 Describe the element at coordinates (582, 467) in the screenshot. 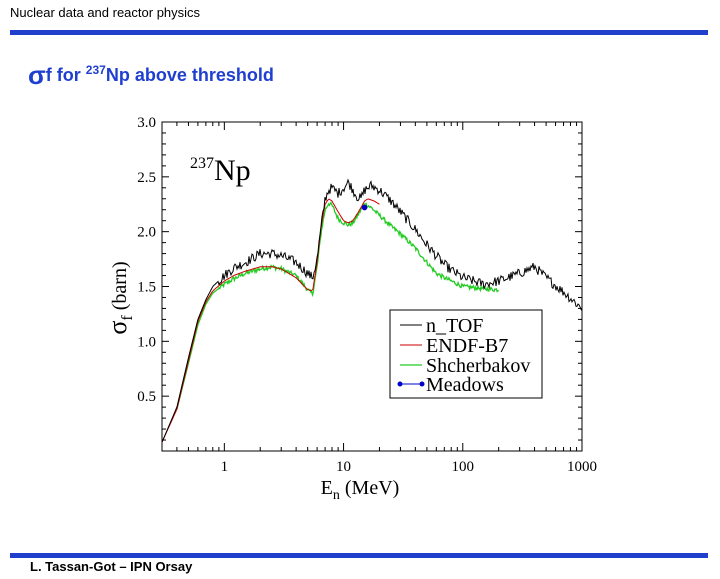

I see `x-tick-label: 1000` at that location.